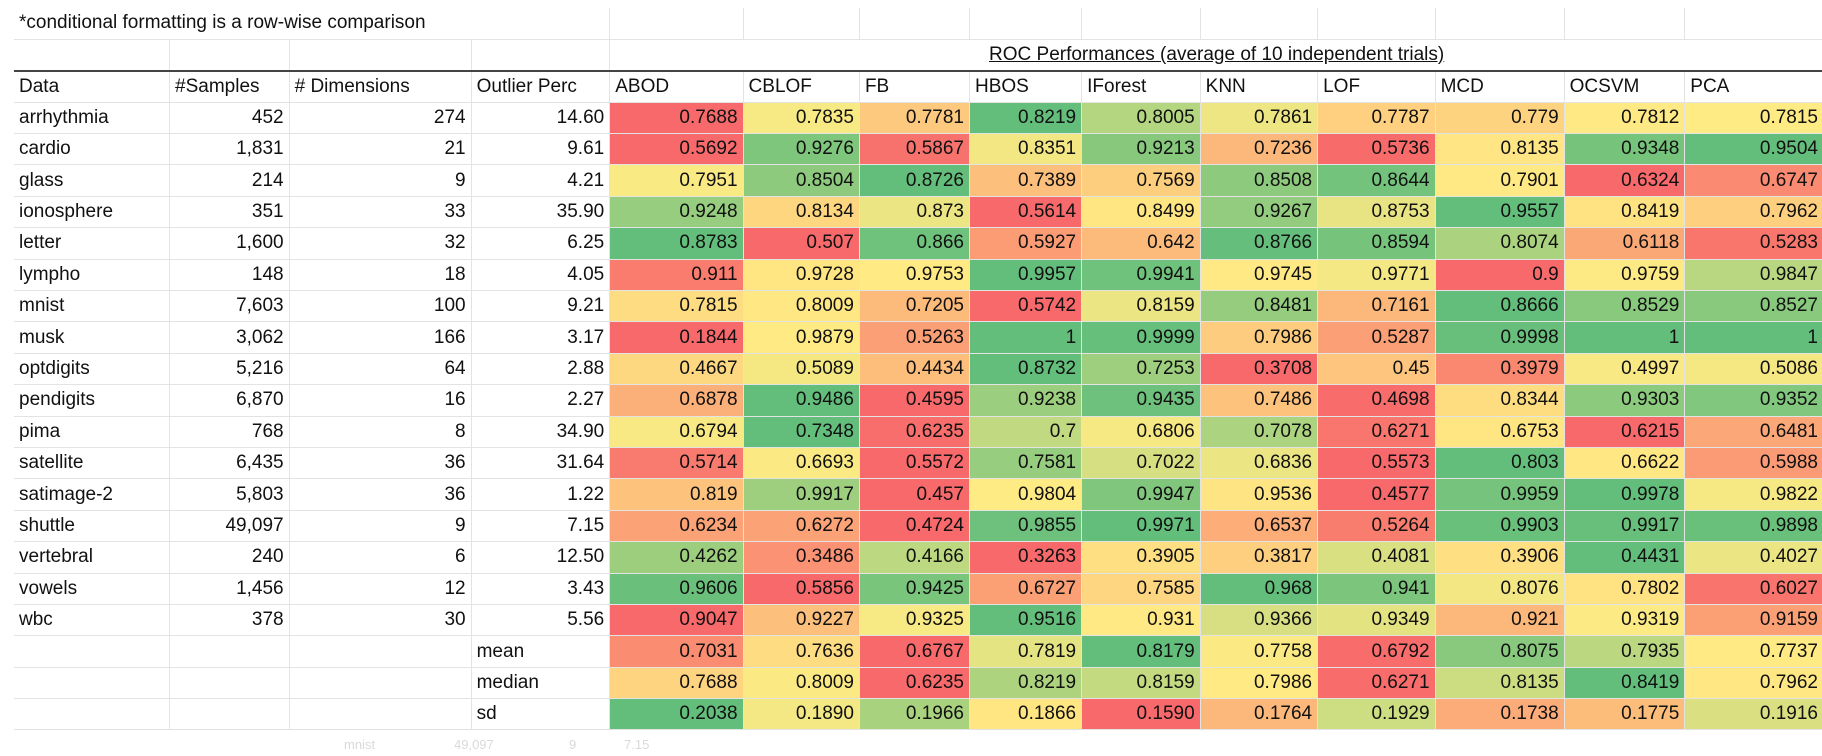 The width and height of the screenshot is (1822, 756). I want to click on score-cell: 0.5988, so click(1753, 463).